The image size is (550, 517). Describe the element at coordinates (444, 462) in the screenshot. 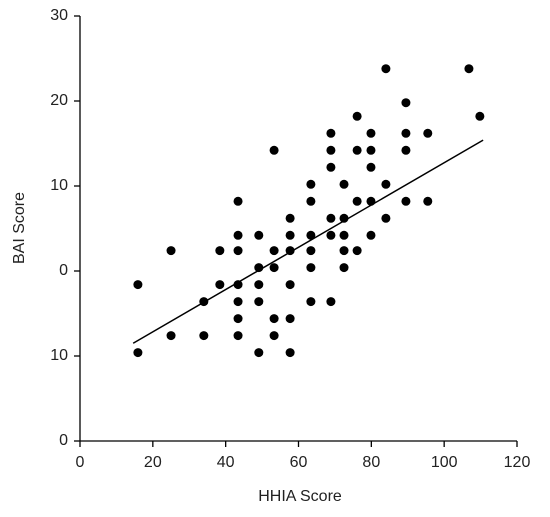

I see `x-tick-label: 100` at that location.